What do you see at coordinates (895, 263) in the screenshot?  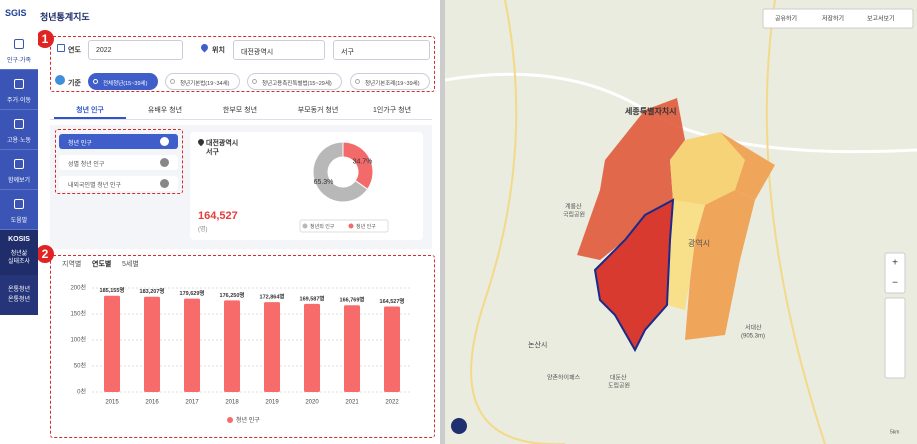 I see `zoom-in: +` at bounding box center [895, 263].